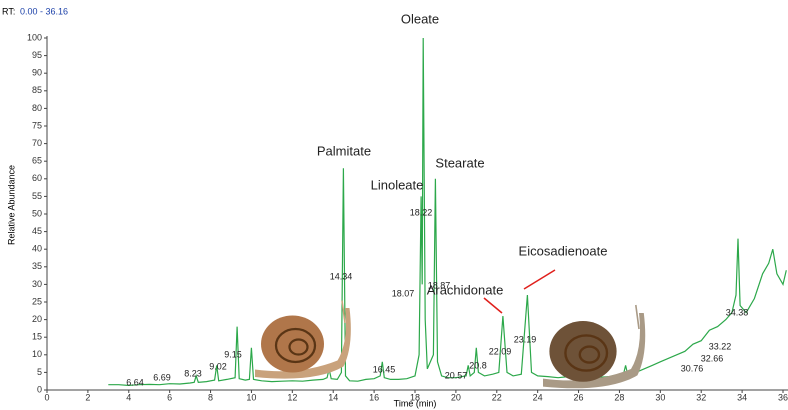  What do you see at coordinates (456, 375) in the screenshot?
I see `peak-label: 20.57` at bounding box center [456, 375].